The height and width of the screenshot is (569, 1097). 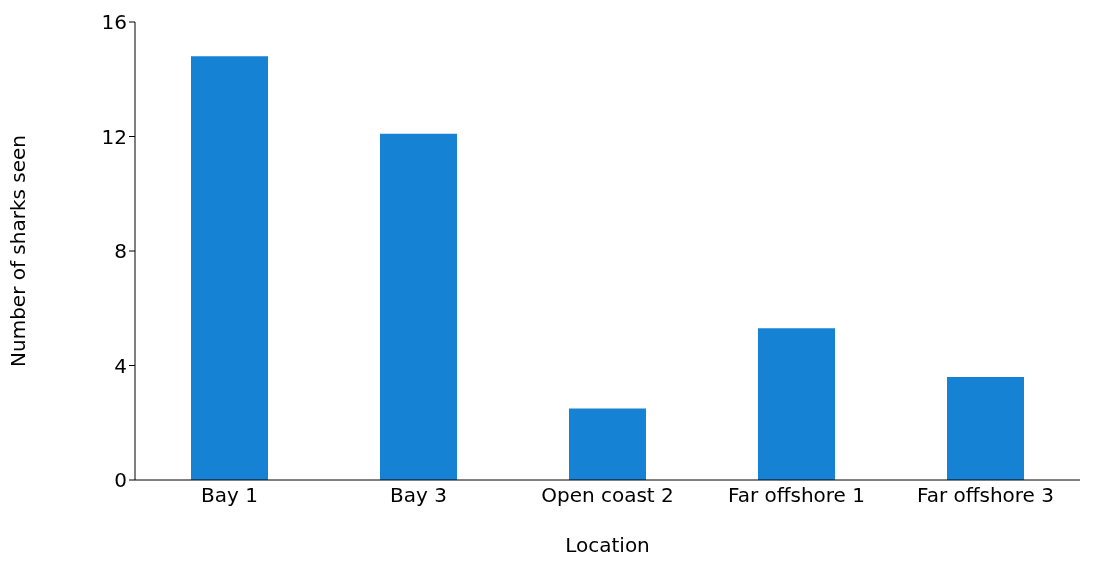 I want to click on y-tick-label: 16, so click(x=114, y=22).